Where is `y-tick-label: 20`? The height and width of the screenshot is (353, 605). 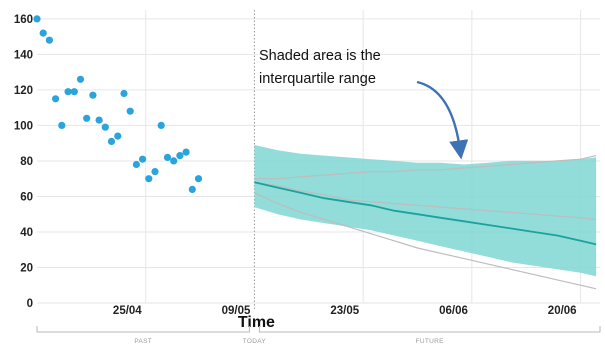
y-tick-label: 20 is located at coordinates (26, 268).